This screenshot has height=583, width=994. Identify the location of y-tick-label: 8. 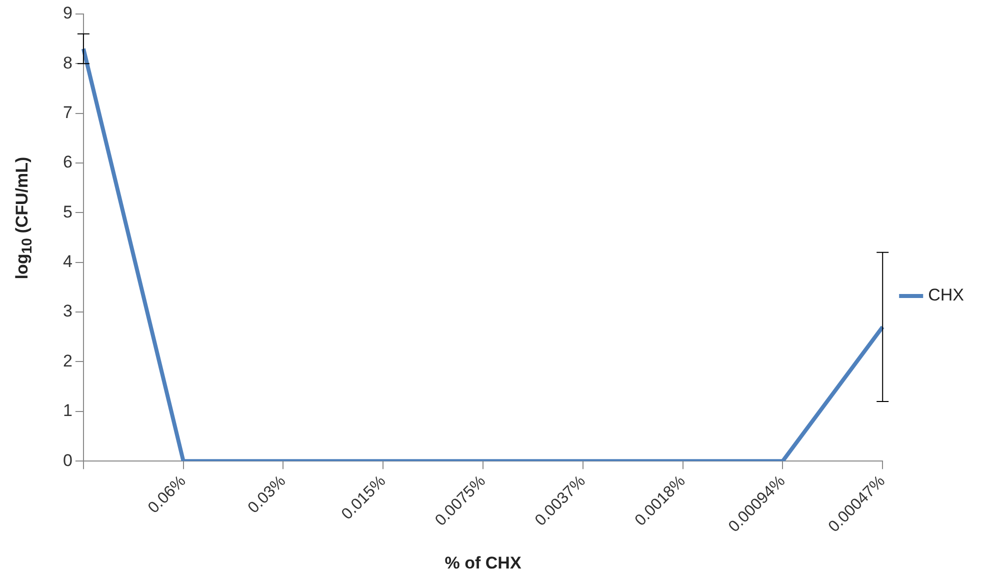
(67, 62).